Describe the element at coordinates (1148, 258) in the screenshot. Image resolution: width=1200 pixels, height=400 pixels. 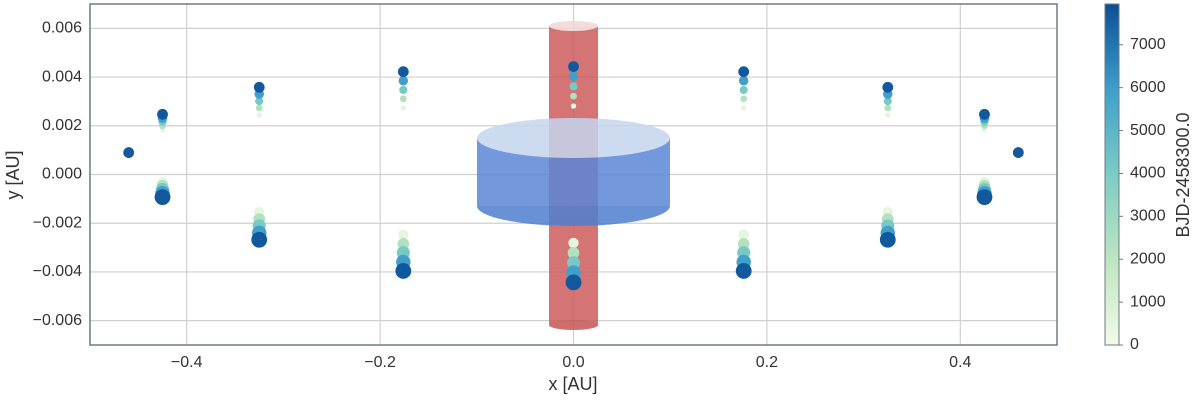
I see `colorbar-tick-label: 2000` at that location.